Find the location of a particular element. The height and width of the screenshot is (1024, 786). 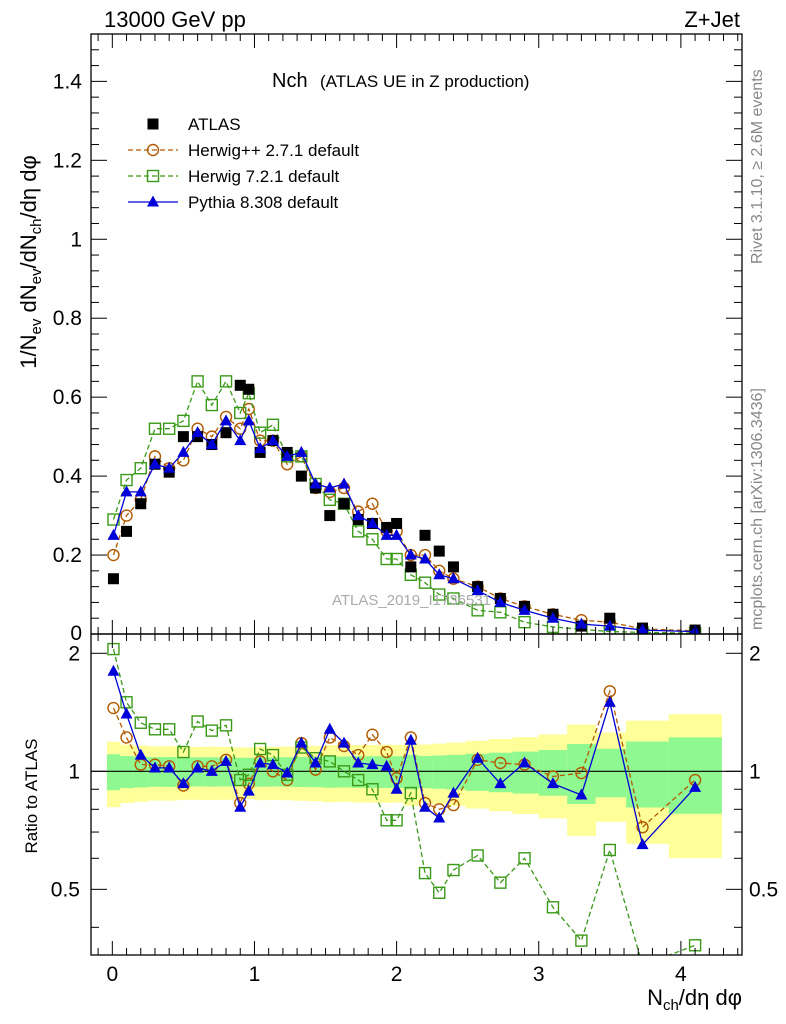

main-y-tick-label: 1 is located at coordinates (76, 239).